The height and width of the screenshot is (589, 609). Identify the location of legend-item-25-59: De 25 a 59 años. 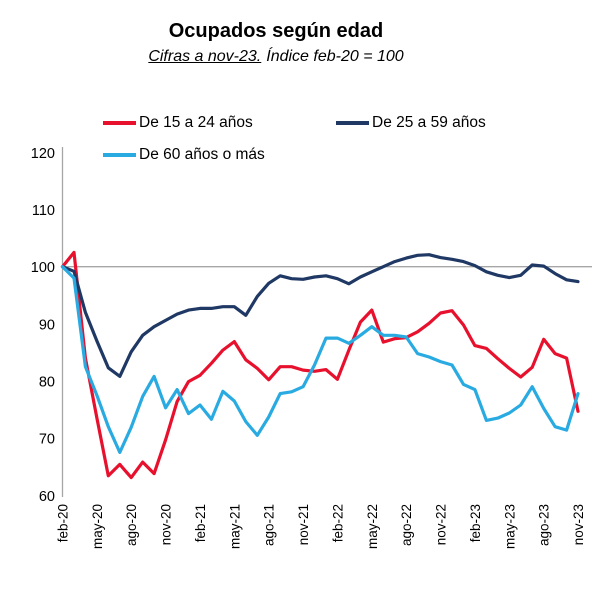
(411, 123).